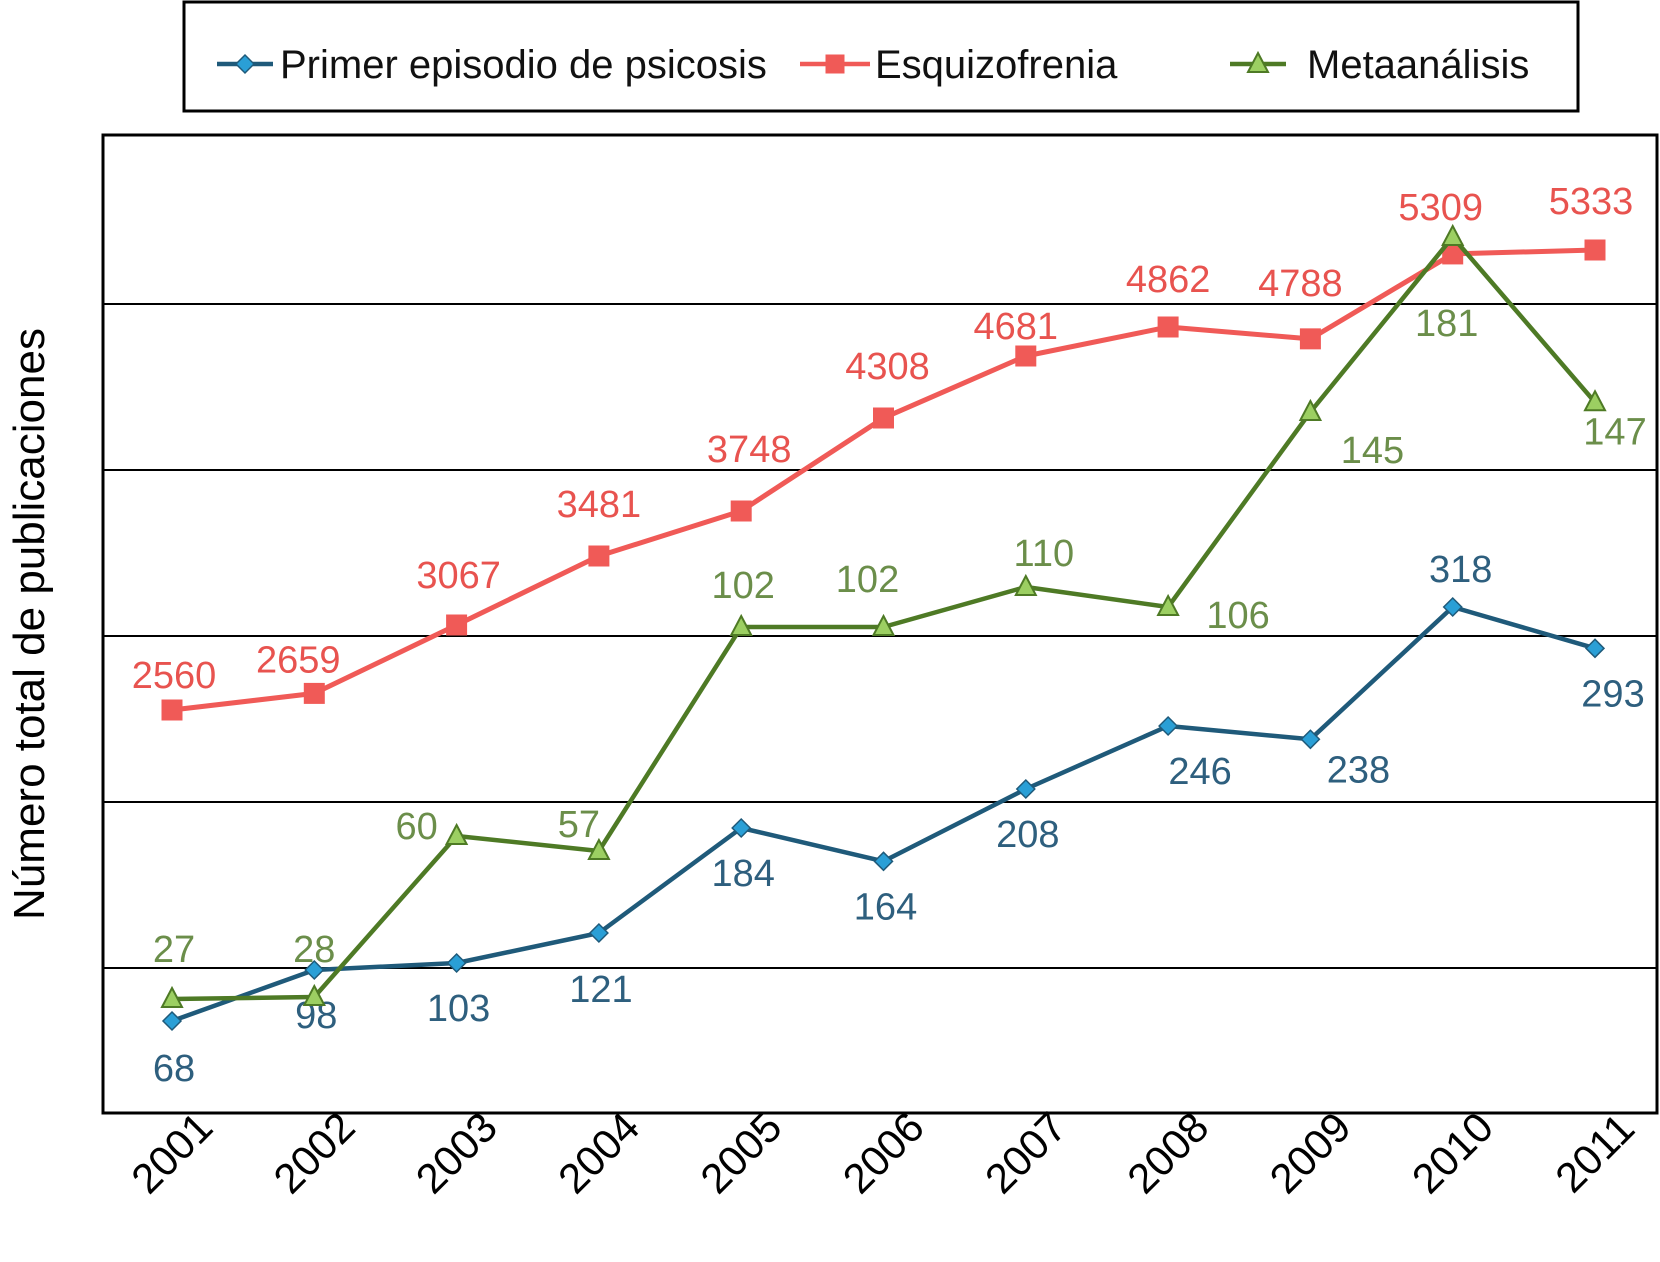  Describe the element at coordinates (1594, 1152) in the screenshot. I see `x-tick-label: 2011` at that location.